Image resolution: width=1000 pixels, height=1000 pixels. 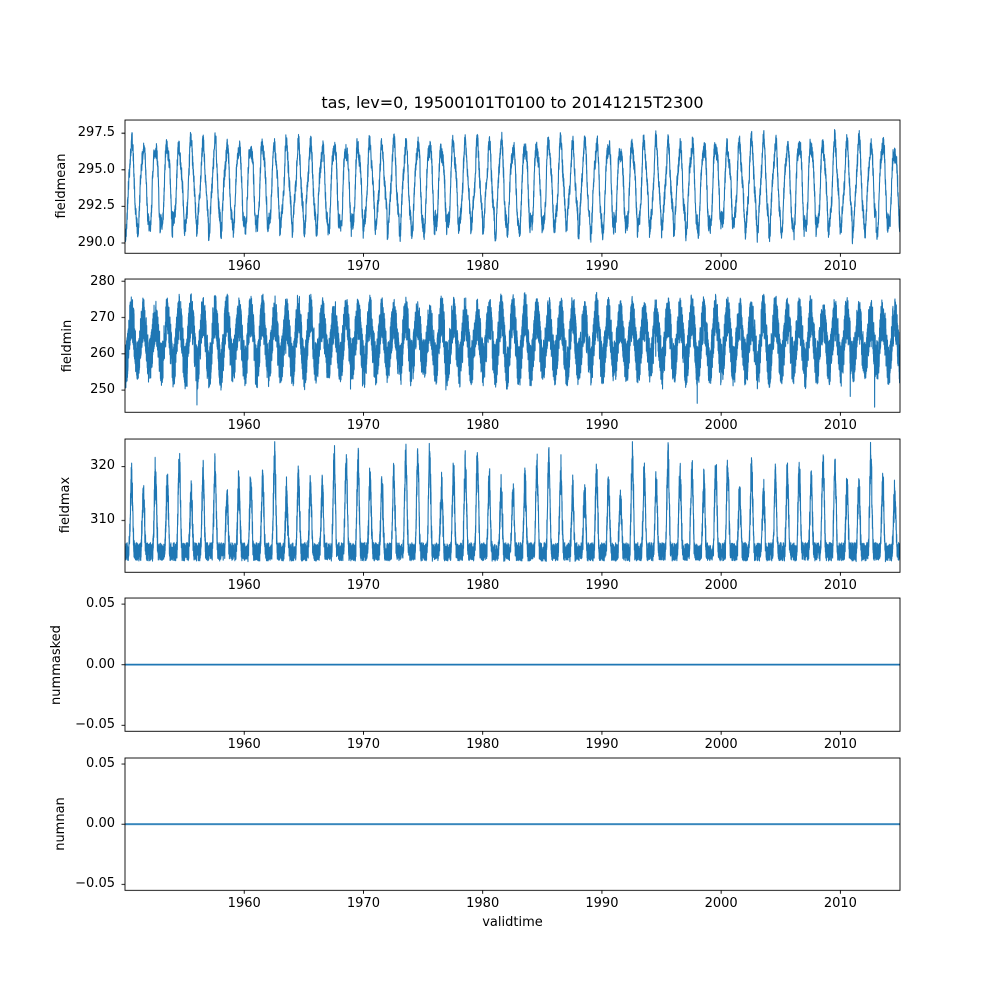 I want to click on subplot-nummasked-canvas, so click(x=510, y=667).